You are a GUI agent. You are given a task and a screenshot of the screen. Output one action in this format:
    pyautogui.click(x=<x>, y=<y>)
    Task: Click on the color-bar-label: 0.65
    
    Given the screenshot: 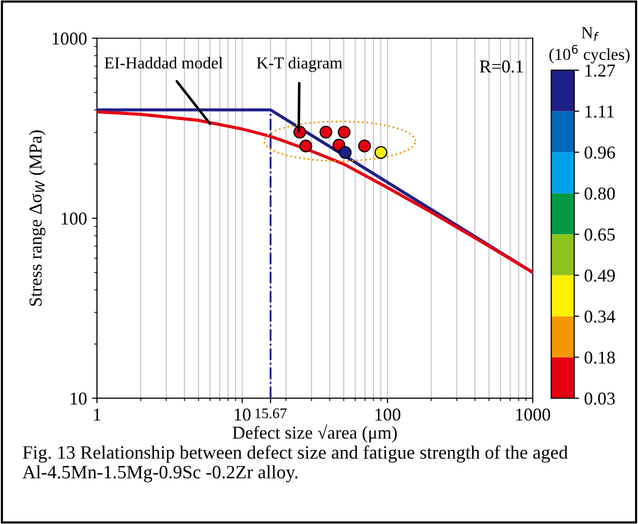 What is the action you would take?
    pyautogui.click(x=599, y=234)
    